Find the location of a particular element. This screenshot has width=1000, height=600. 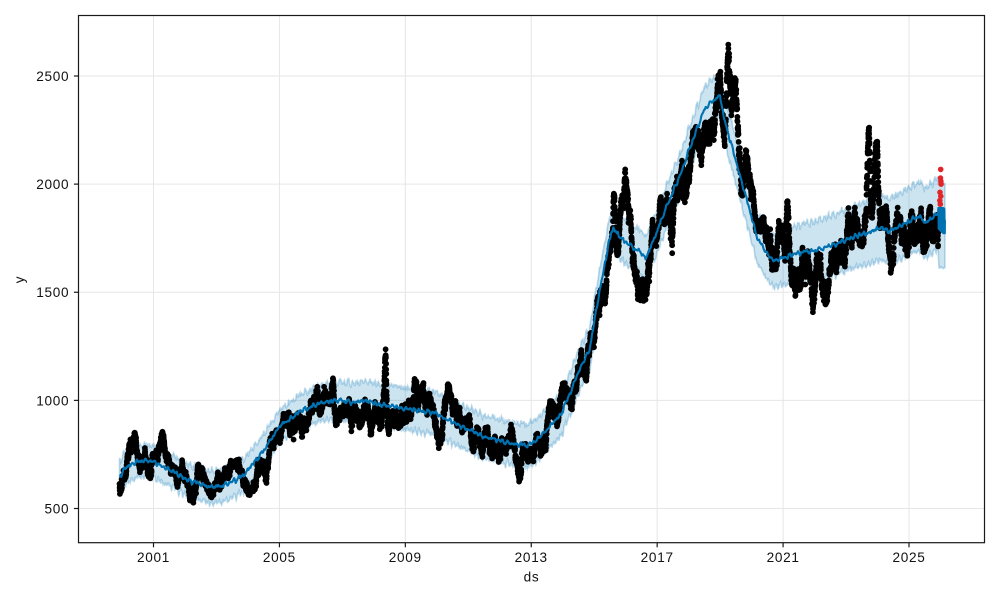

svg-text: 2025 is located at coordinates (908, 557).